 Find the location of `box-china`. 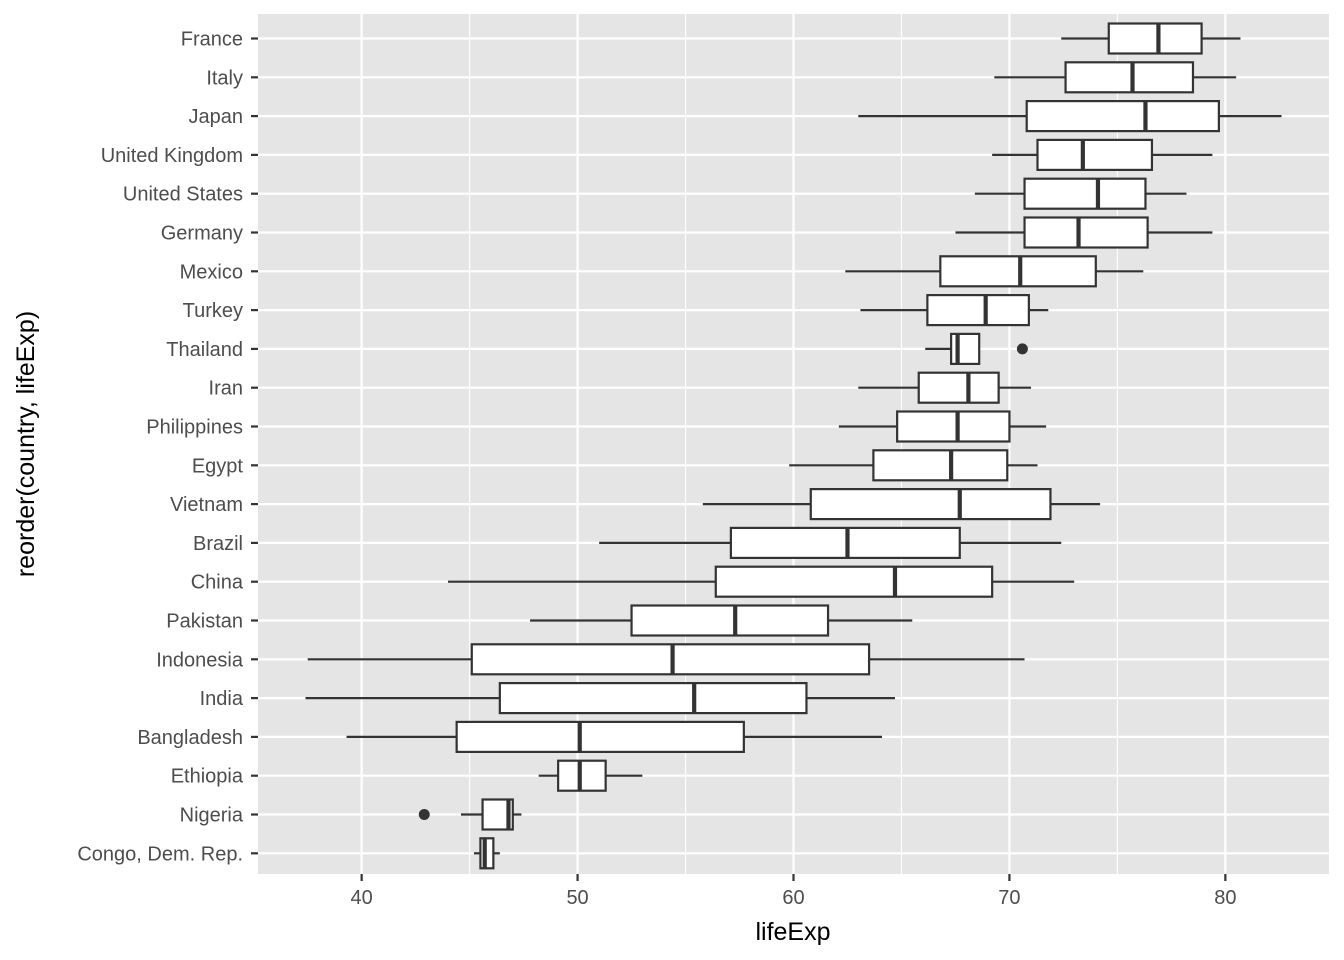

box-china is located at coordinates (761, 581).